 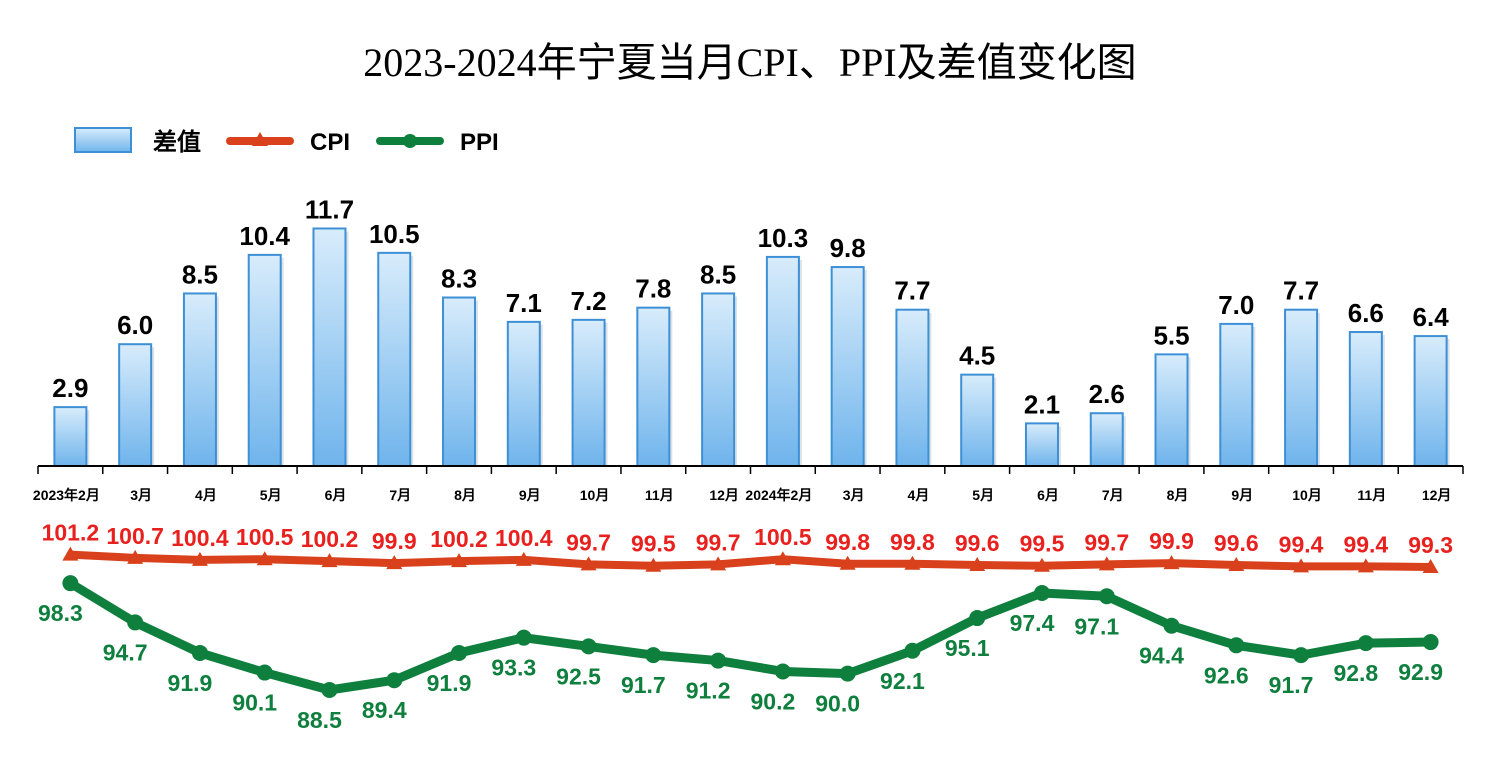 What do you see at coordinates (778, 495) in the screenshot?
I see `x-tick-label: 2024年2月` at bounding box center [778, 495].